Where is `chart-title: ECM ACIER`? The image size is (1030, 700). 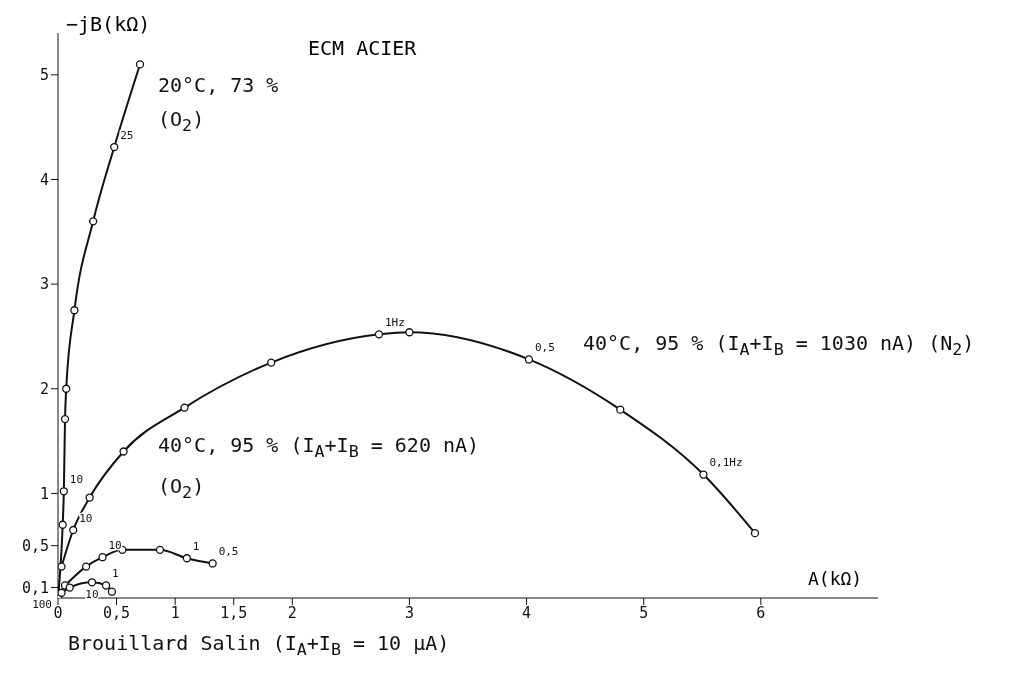 chart-title: ECM ACIER is located at coordinates (362, 48).